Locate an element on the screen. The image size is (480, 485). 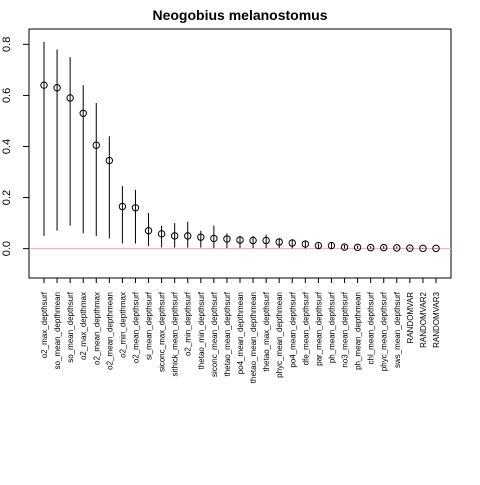
x-tick-label: so_mean_depthsurf is located at coordinates (70, 326).